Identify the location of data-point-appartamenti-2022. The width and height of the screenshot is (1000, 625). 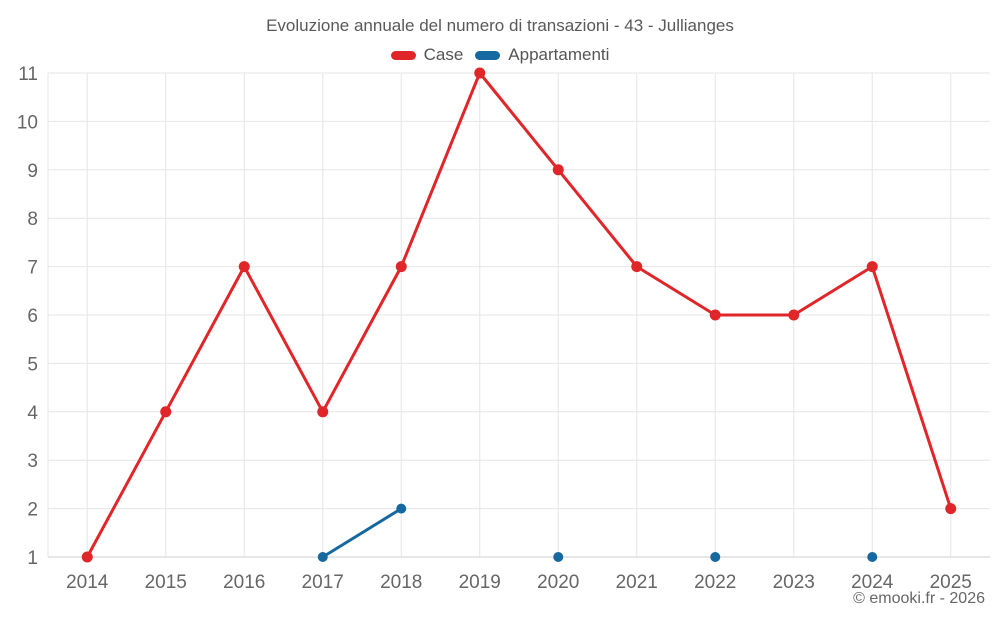
(715, 557).